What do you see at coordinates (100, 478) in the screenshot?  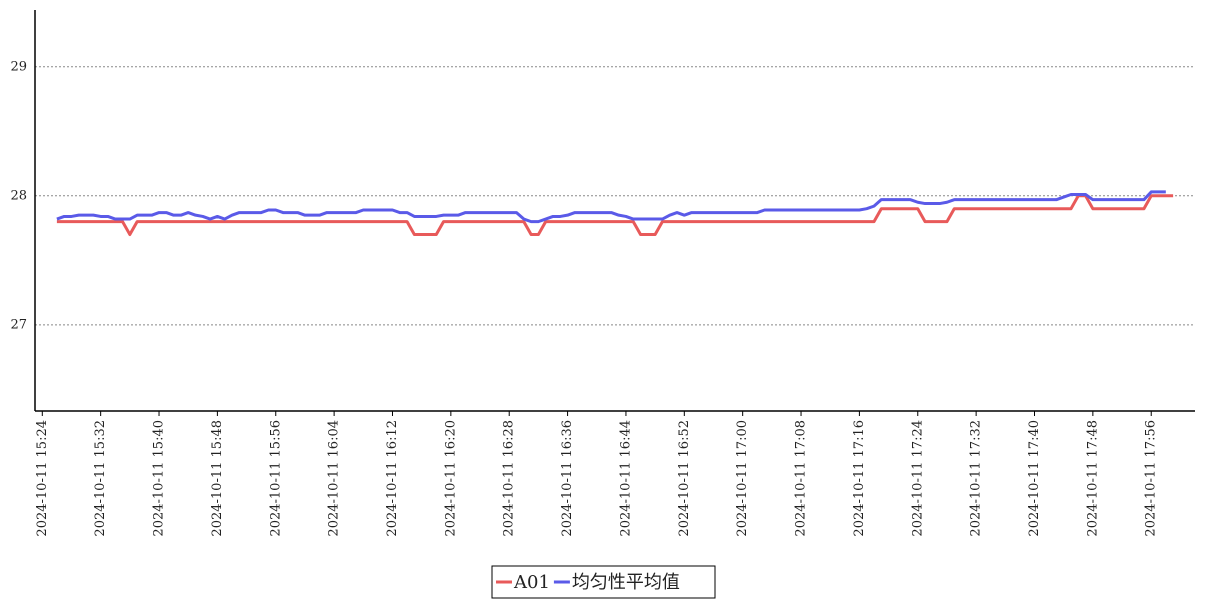 I see `x-tick-label: 2024-10-11 15:32` at bounding box center [100, 478].